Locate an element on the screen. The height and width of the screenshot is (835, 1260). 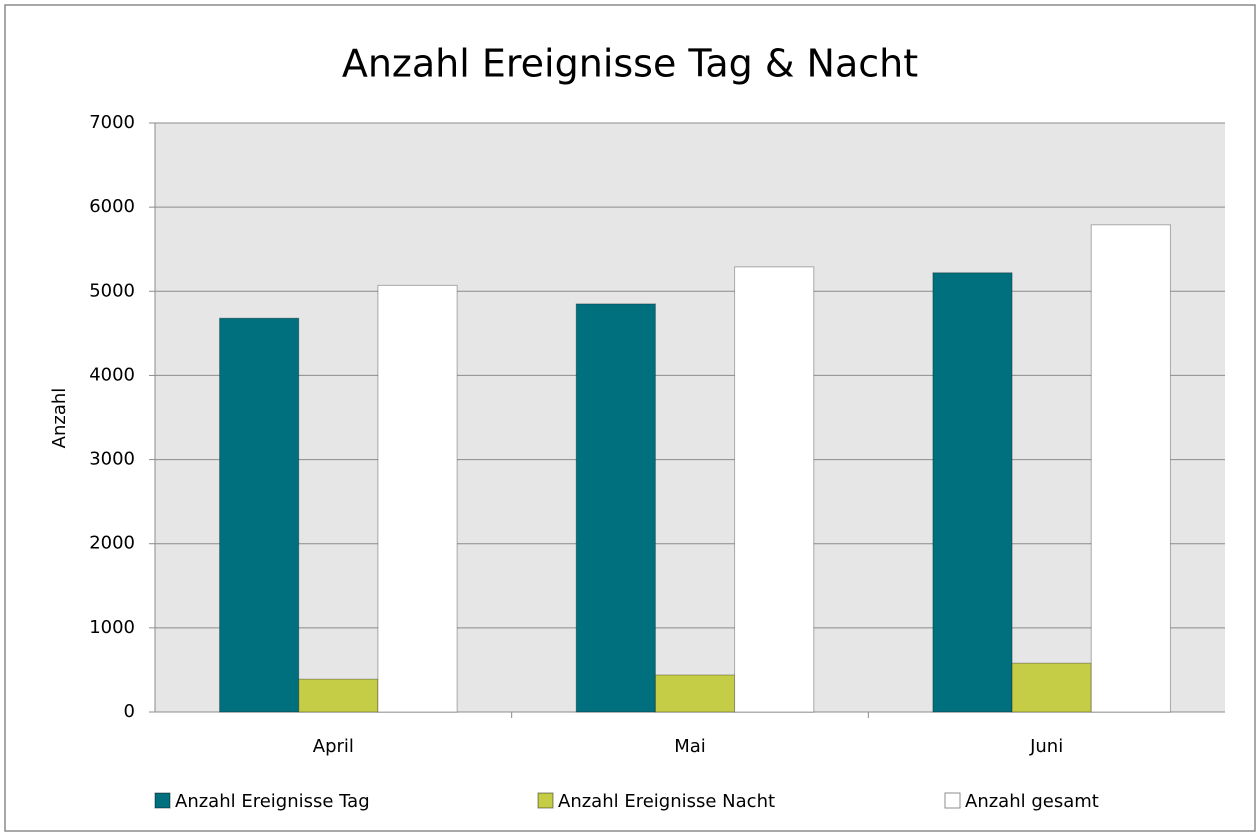
y-tick-label: 7000 is located at coordinates (112, 122).